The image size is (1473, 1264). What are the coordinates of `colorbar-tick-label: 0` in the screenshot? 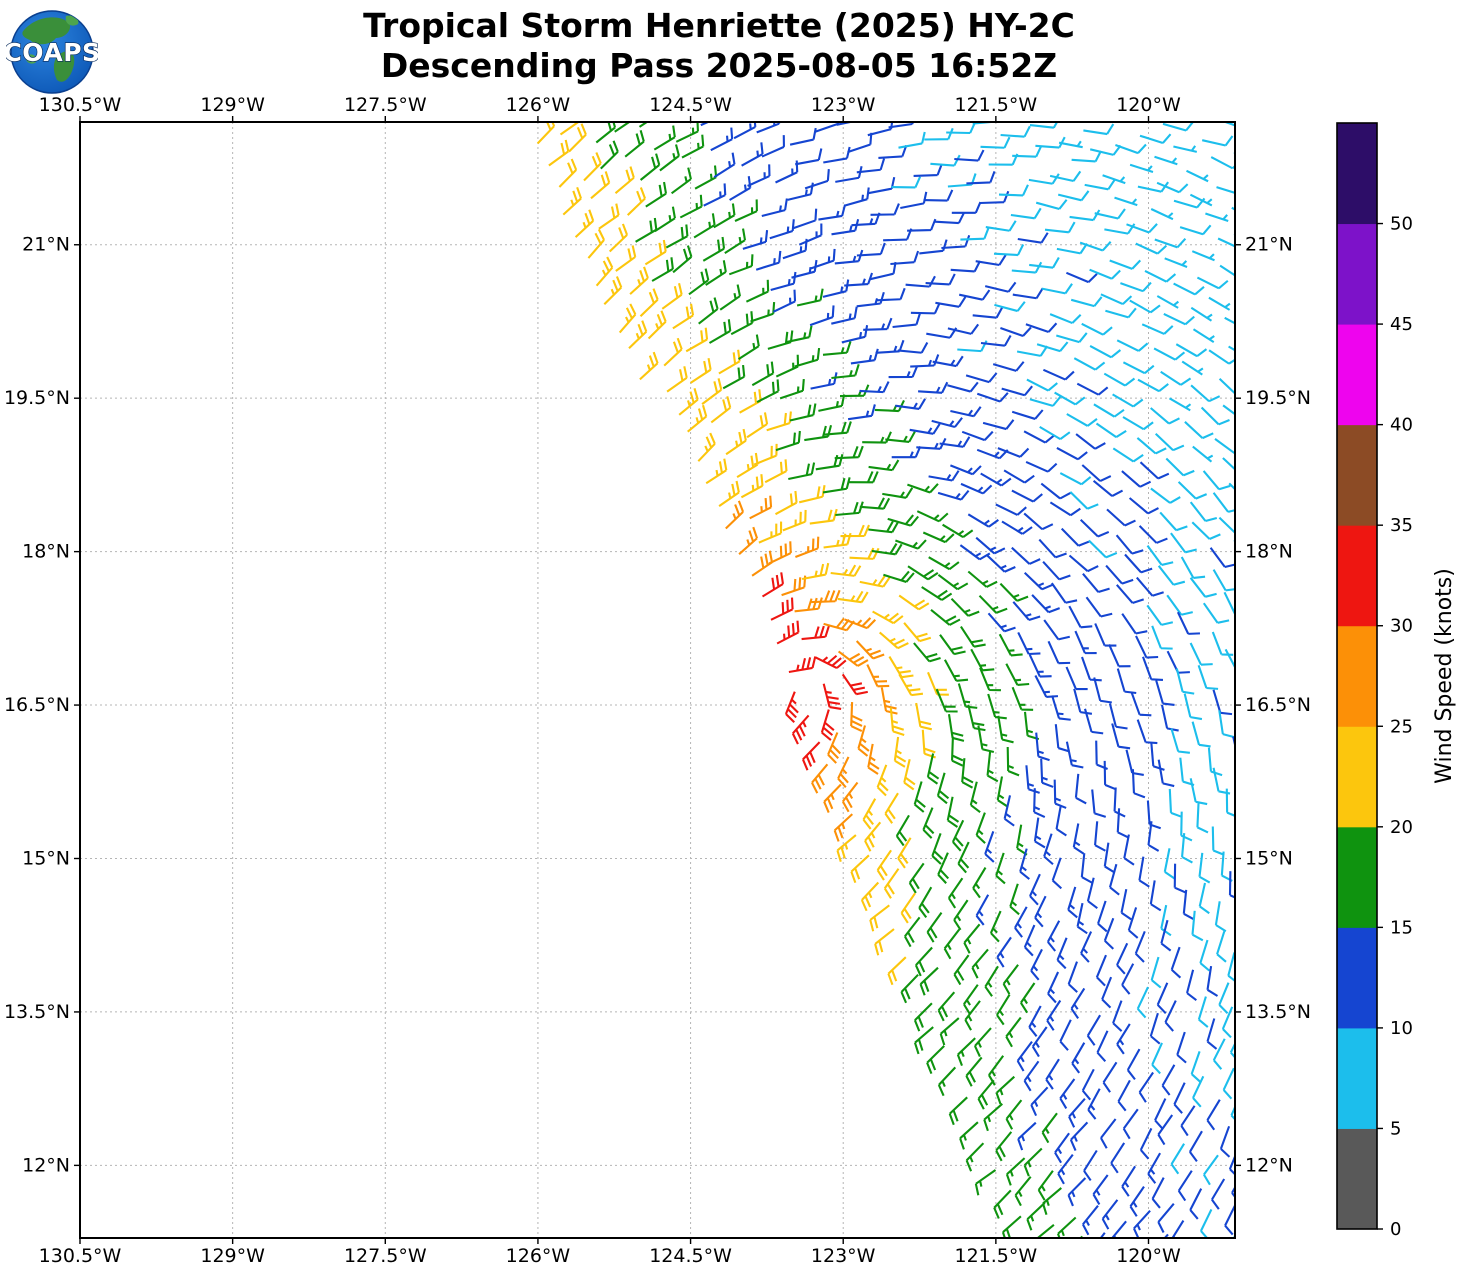 It's located at (1395, 1229).